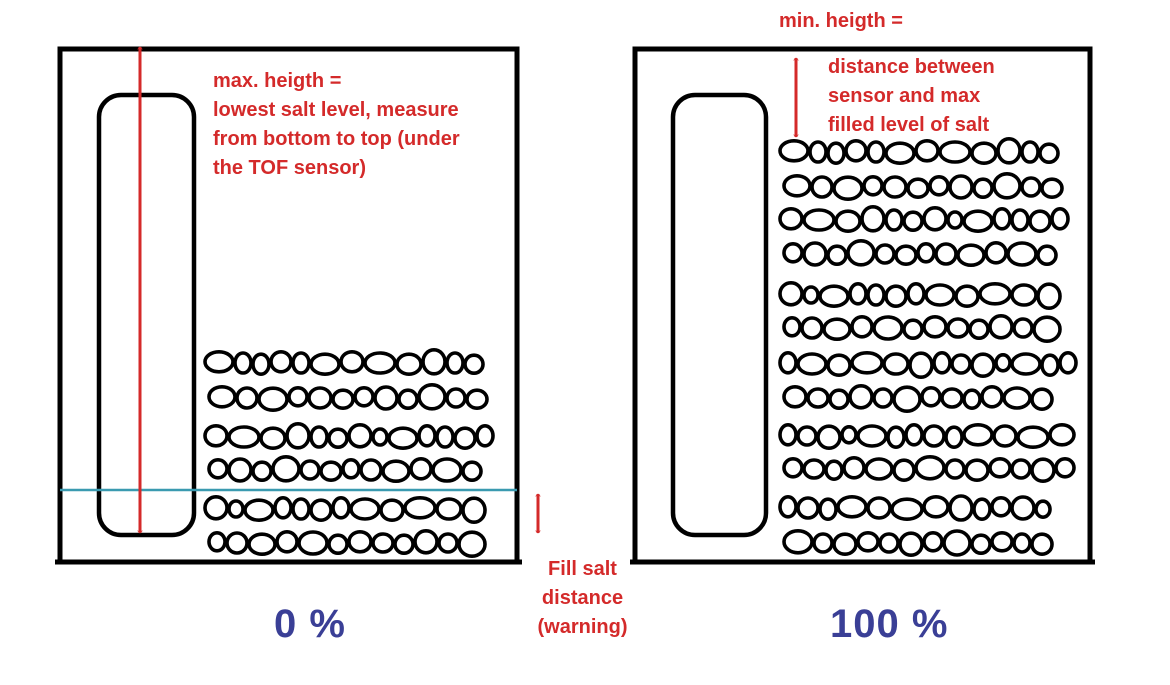 The width and height of the screenshot is (1170, 685). I want to click on left-percent-label: 0 %, so click(310, 624).